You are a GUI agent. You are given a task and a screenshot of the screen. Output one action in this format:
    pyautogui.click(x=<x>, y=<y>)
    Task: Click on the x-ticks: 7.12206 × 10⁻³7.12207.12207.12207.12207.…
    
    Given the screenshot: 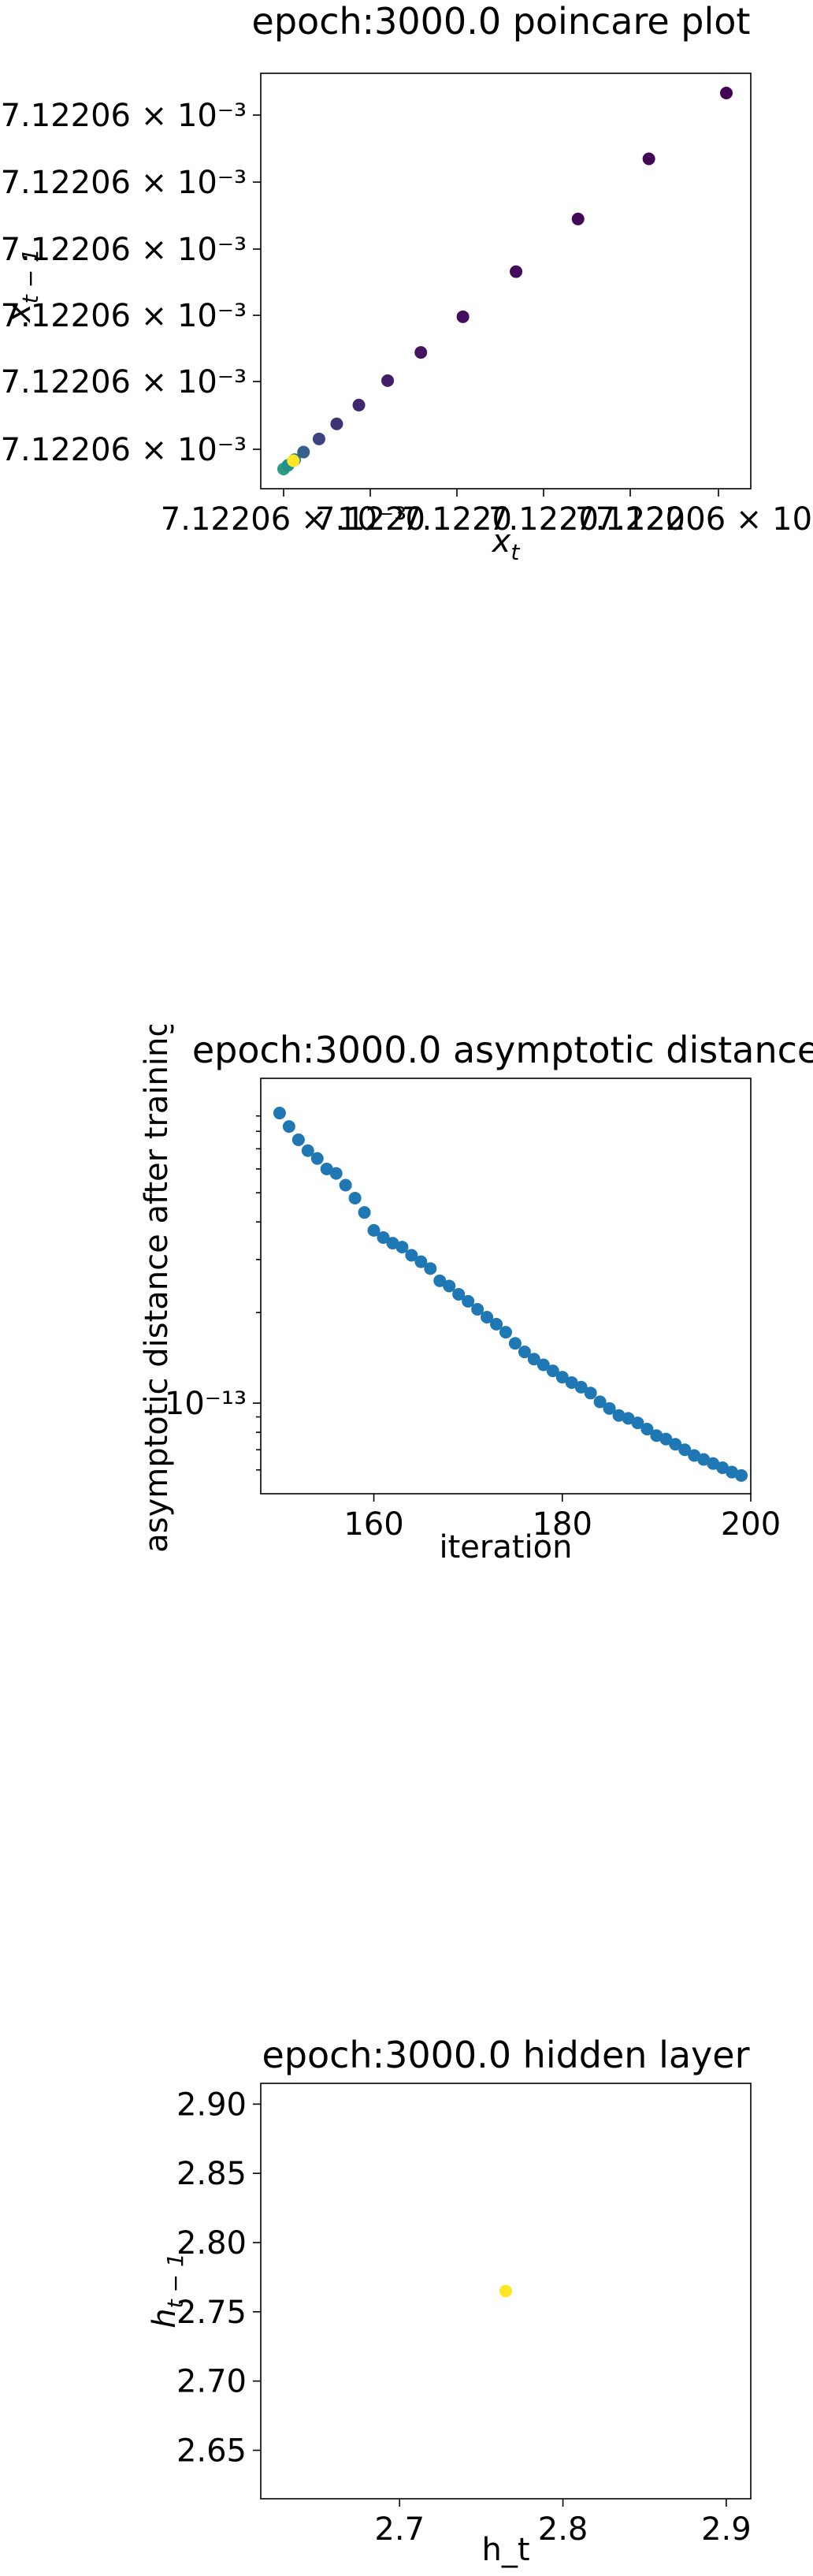 What is the action you would take?
    pyautogui.click(x=487, y=513)
    